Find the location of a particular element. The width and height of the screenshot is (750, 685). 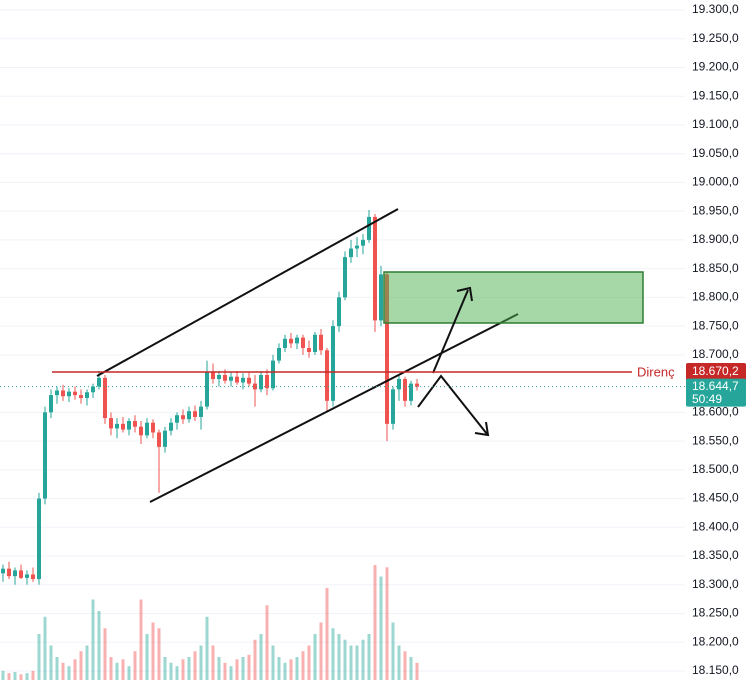

y-tick-label: 19.300,0 is located at coordinates (715, 9).